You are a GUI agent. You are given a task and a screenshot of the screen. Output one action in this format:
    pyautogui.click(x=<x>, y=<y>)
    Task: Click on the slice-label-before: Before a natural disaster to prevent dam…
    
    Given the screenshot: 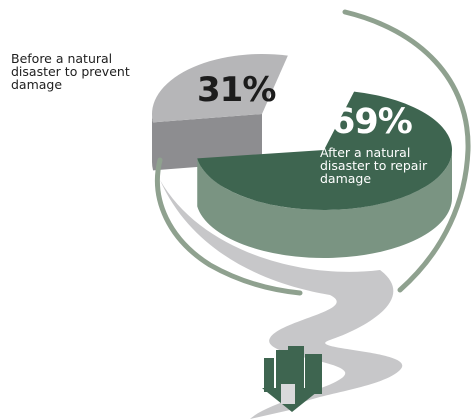 What is the action you would take?
    pyautogui.click(x=70, y=71)
    